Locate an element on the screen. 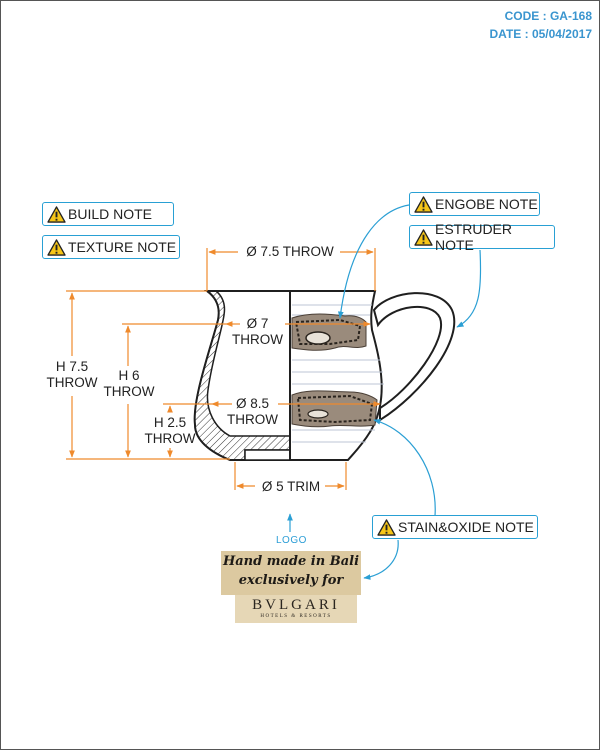 Image resolution: width=600 pixels, height=750 pixels. dim-height-total: H 7.5 THROW is located at coordinates (72, 375).